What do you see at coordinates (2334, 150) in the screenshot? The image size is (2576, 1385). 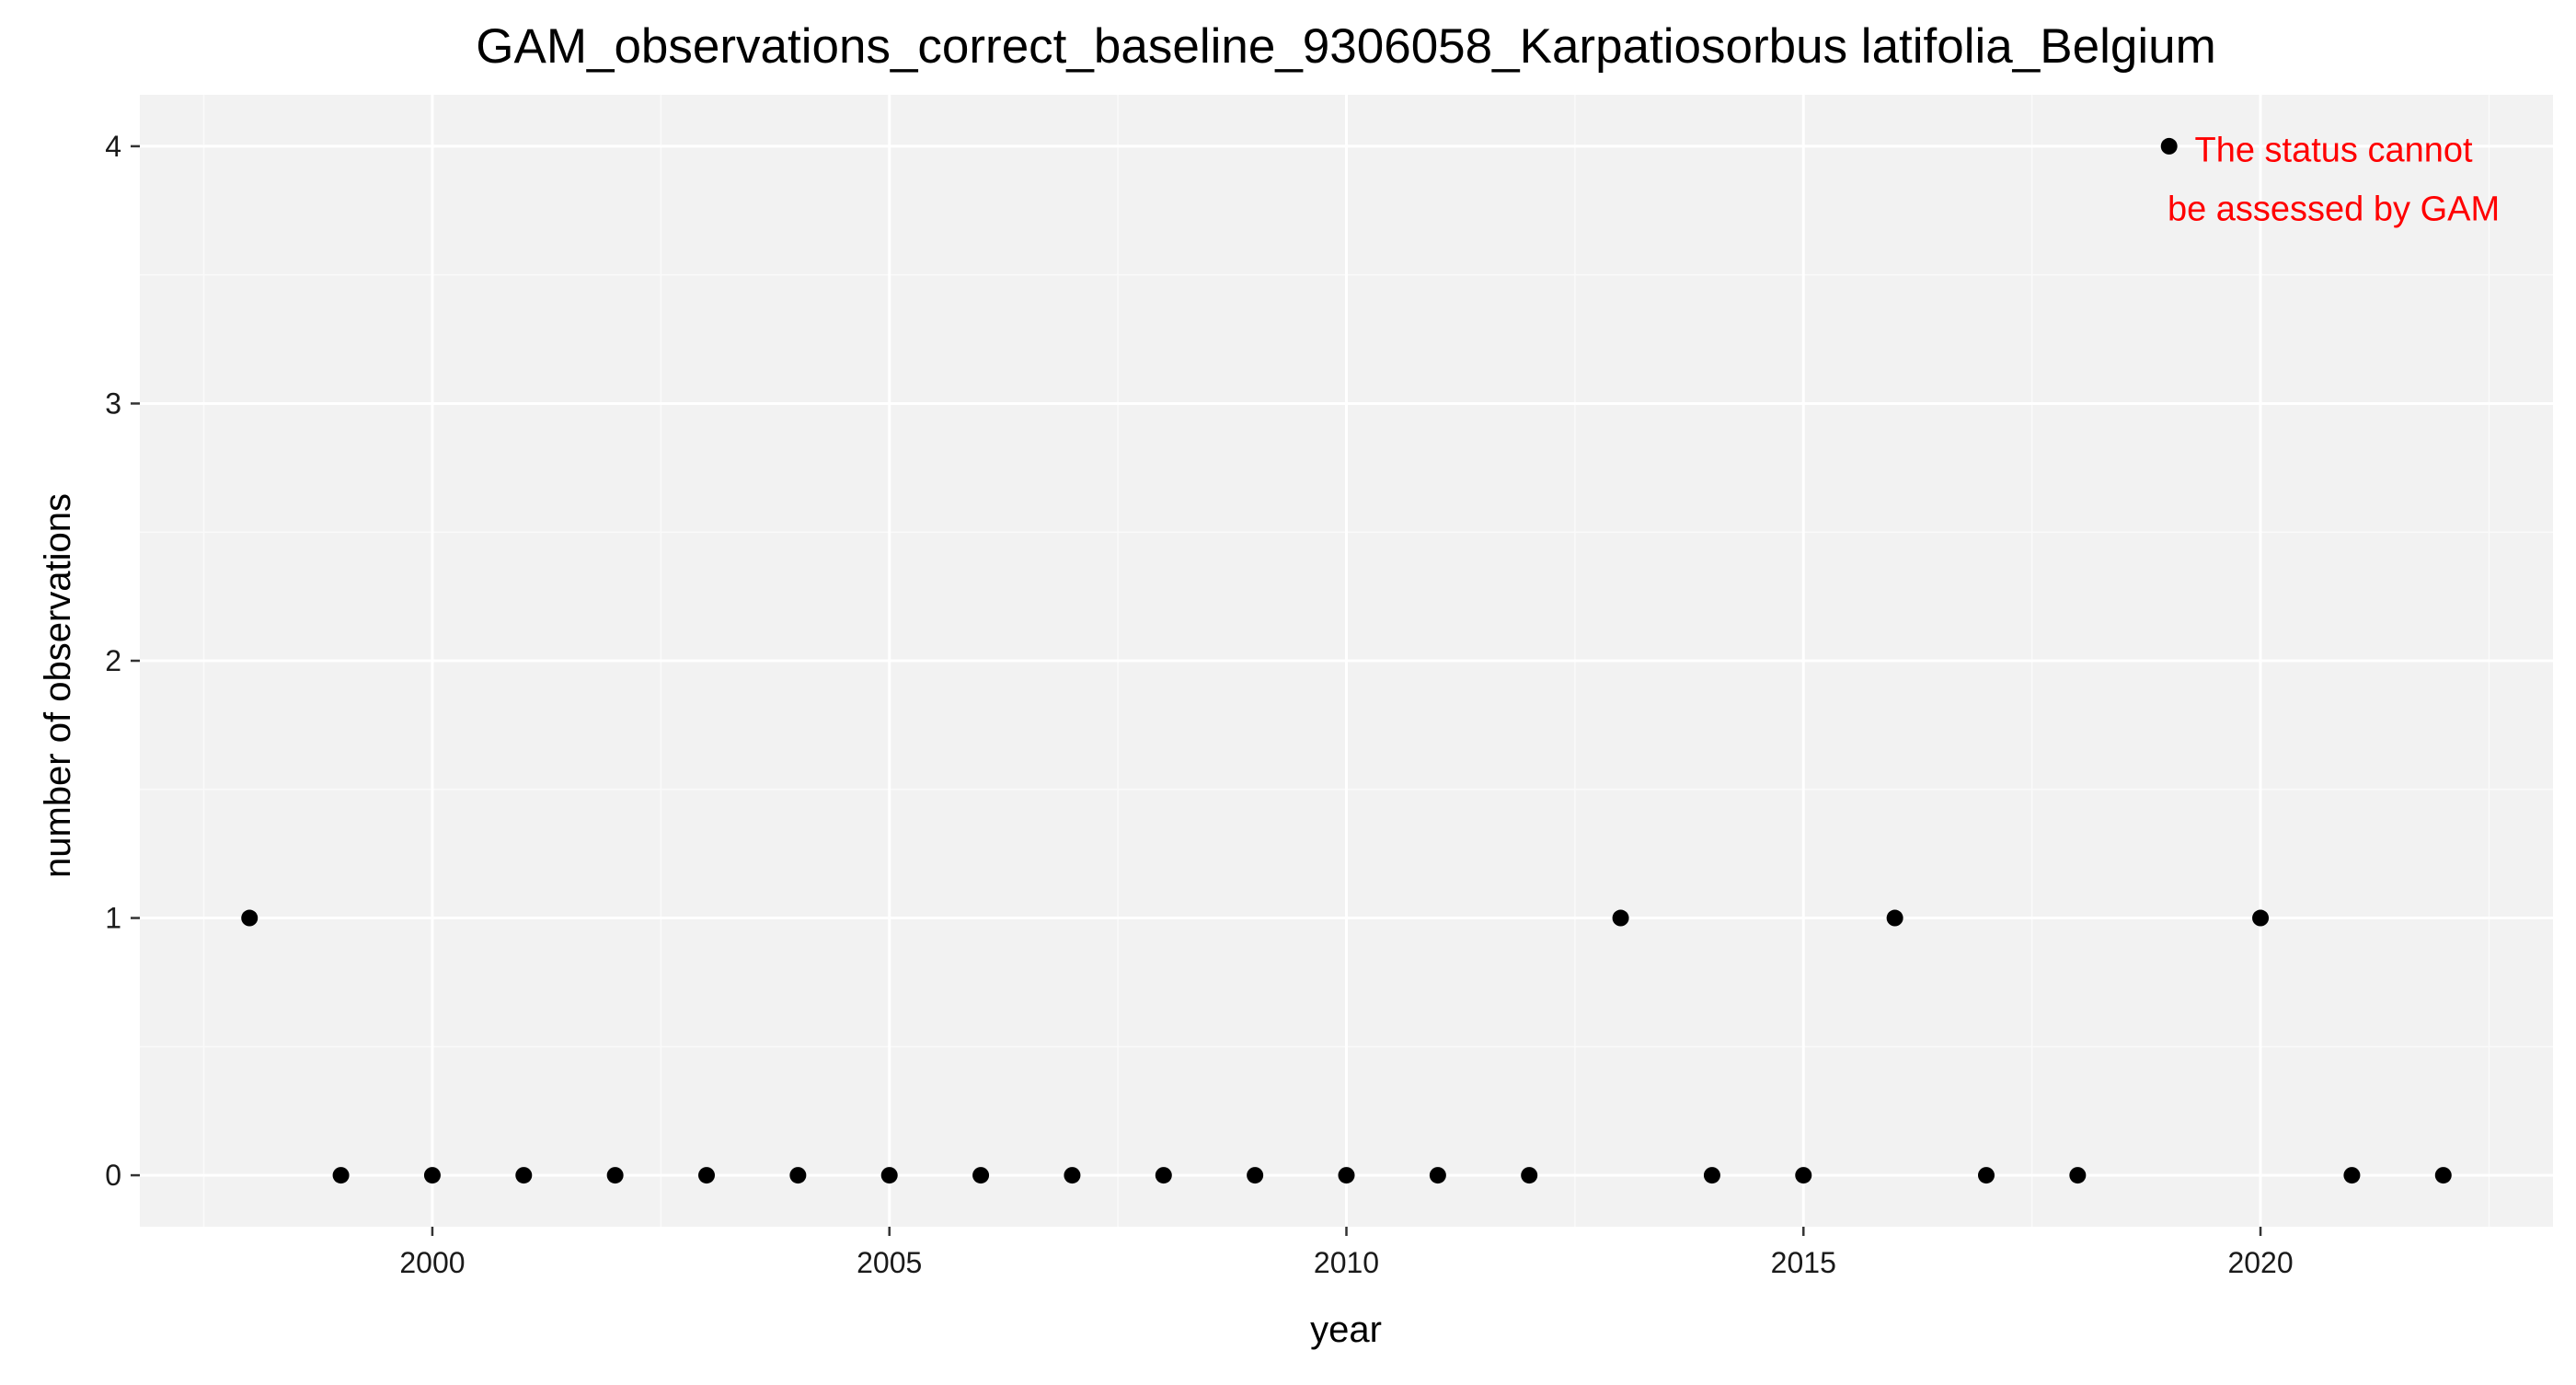 I see `annotation-text: The status cannot` at bounding box center [2334, 150].